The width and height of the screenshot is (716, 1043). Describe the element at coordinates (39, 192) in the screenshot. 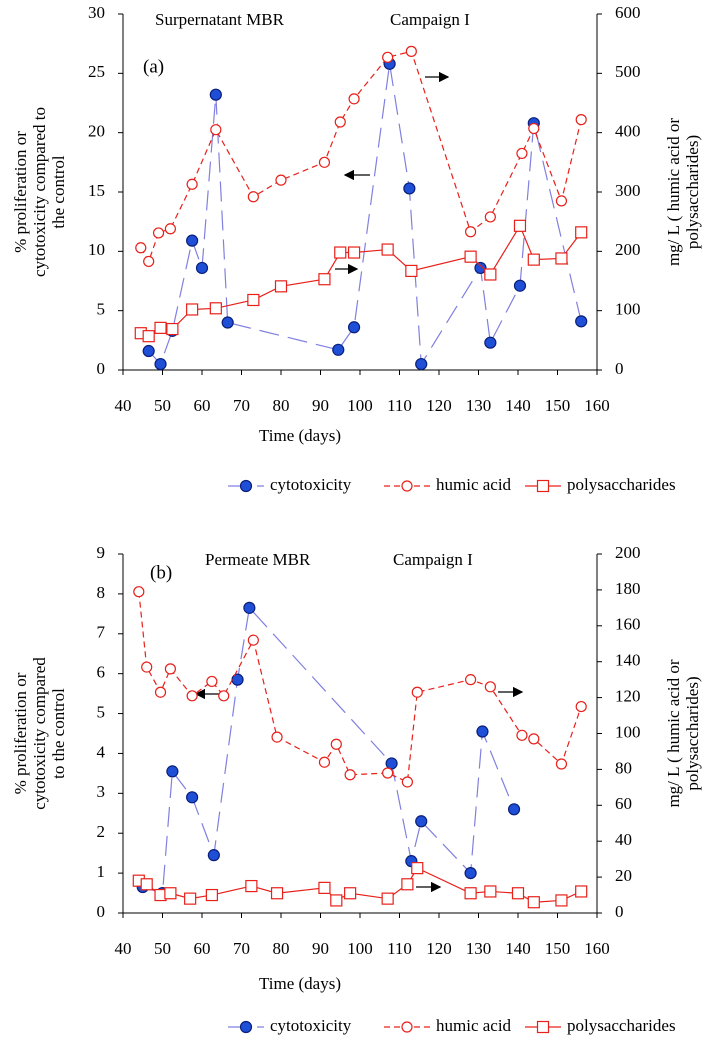

I see `y-axis-label: cytotoxicity compared to` at that location.